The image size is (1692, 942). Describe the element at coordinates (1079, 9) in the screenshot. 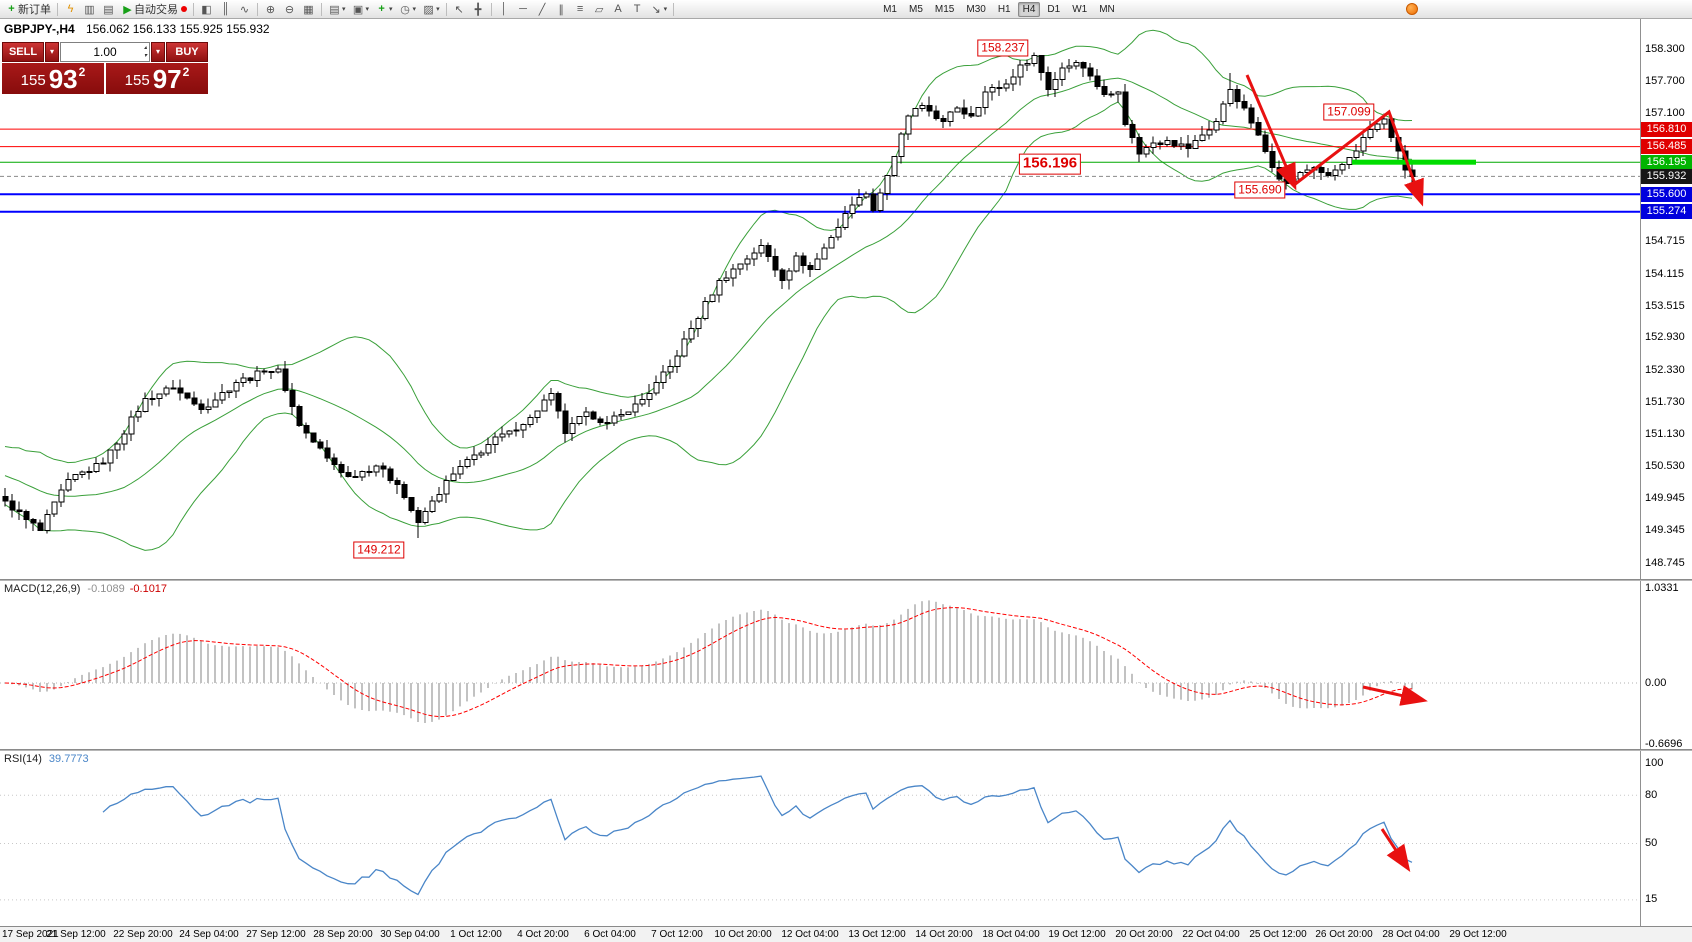

I see `timeframe-w1: W1` at that location.